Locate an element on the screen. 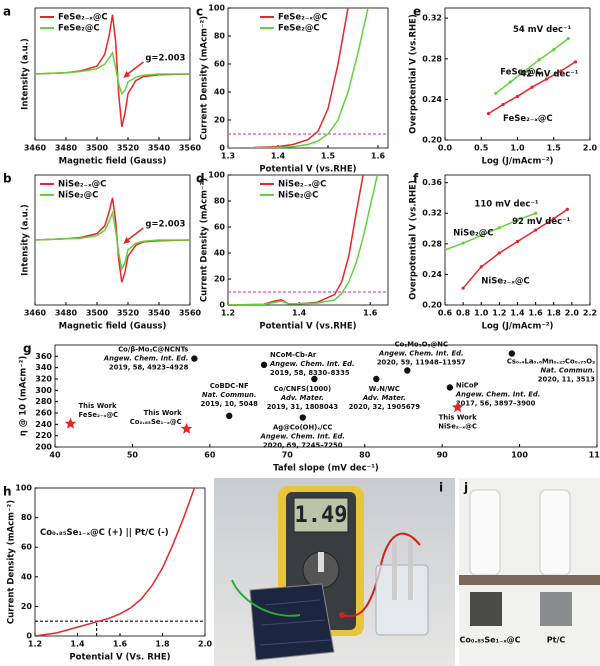  x-tick-label: 70 is located at coordinates (288, 455).